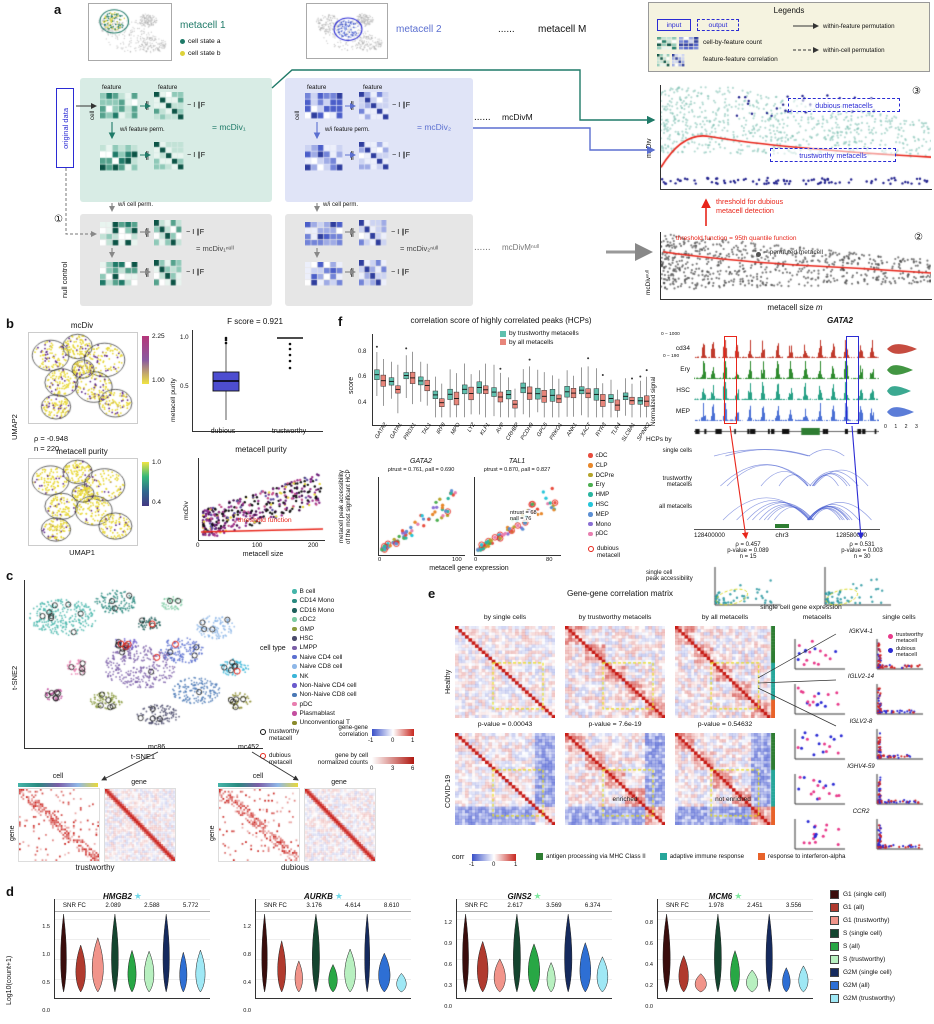  What do you see at coordinates (324, 723) in the screenshot?
I see `cell-type-label: Unconventional T` at bounding box center [324, 723].